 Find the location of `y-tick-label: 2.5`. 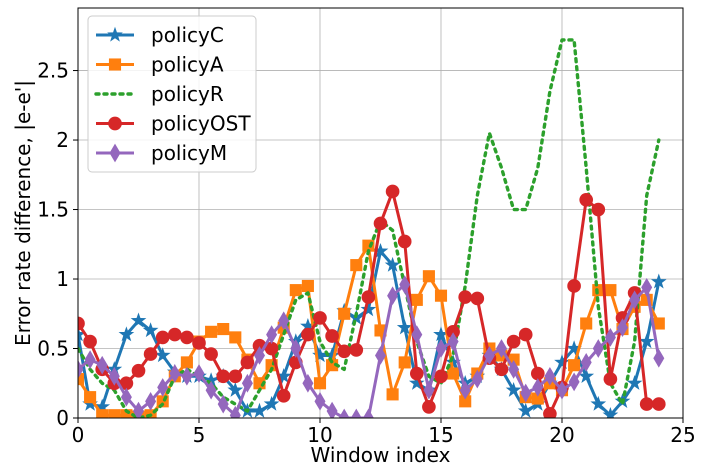

y-tick-label: 2.5 is located at coordinates (53, 71).